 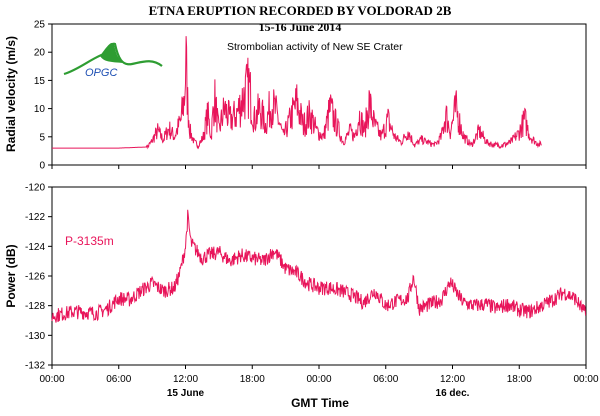 I want to click on top-annotation: Strombolian activity of New SE Crater, so click(x=315, y=47).